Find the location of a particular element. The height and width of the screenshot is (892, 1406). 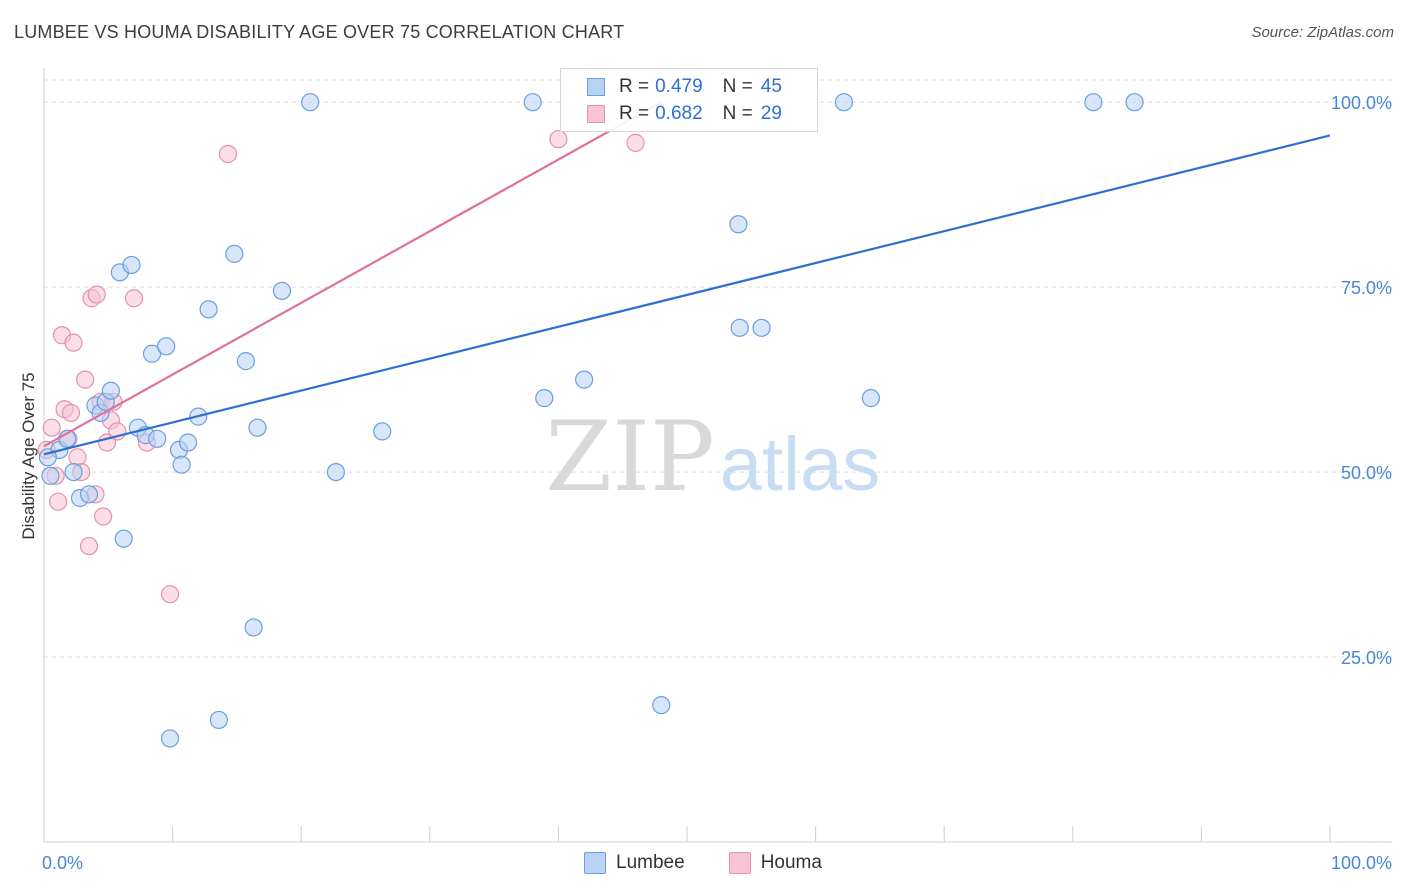

lumbee-legend-label: Lumbee is located at coordinates (650, 862).